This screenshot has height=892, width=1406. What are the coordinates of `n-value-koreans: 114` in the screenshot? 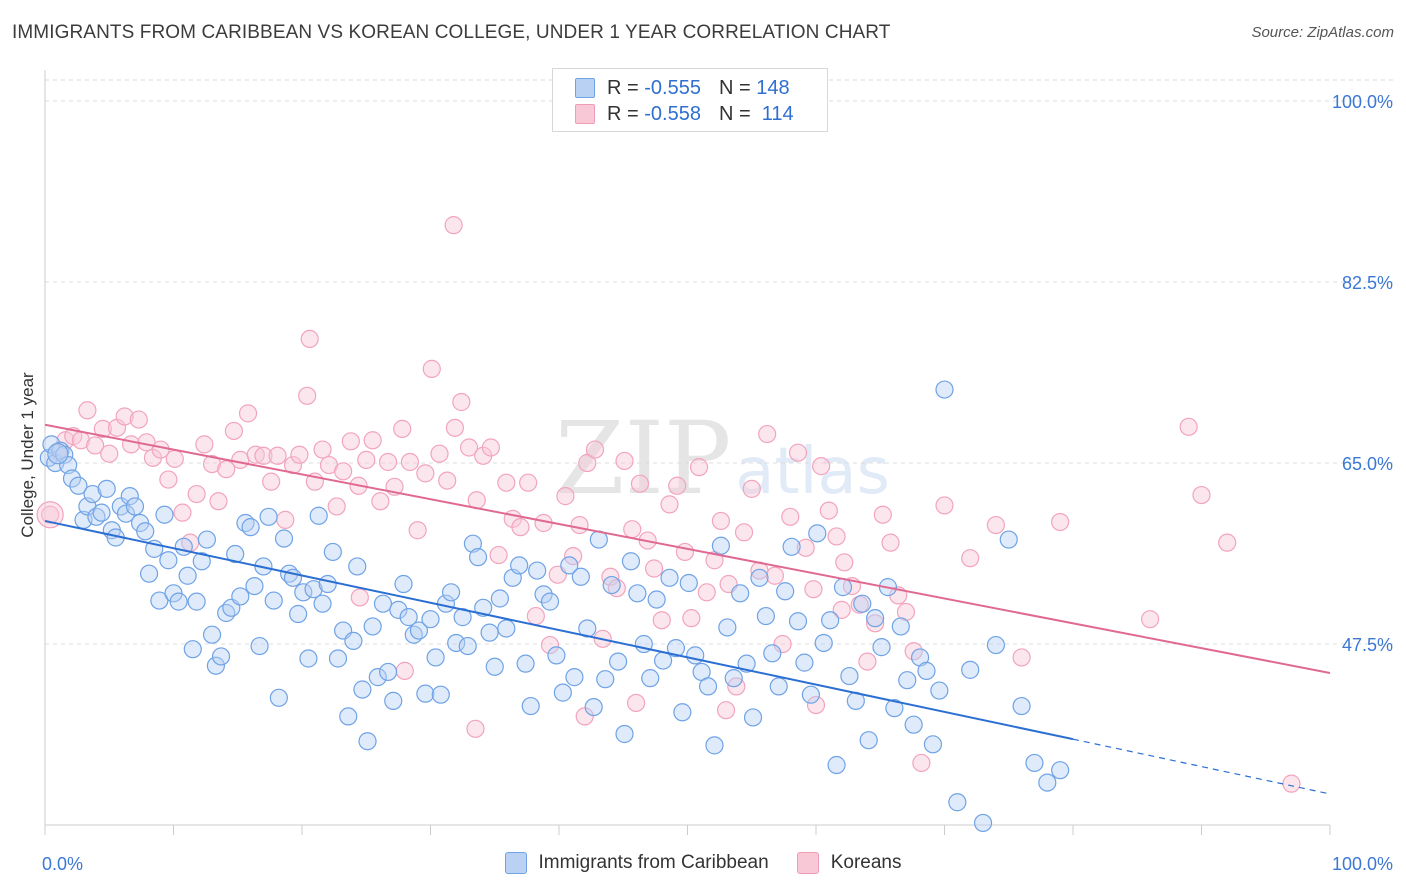 It's located at (777, 113).